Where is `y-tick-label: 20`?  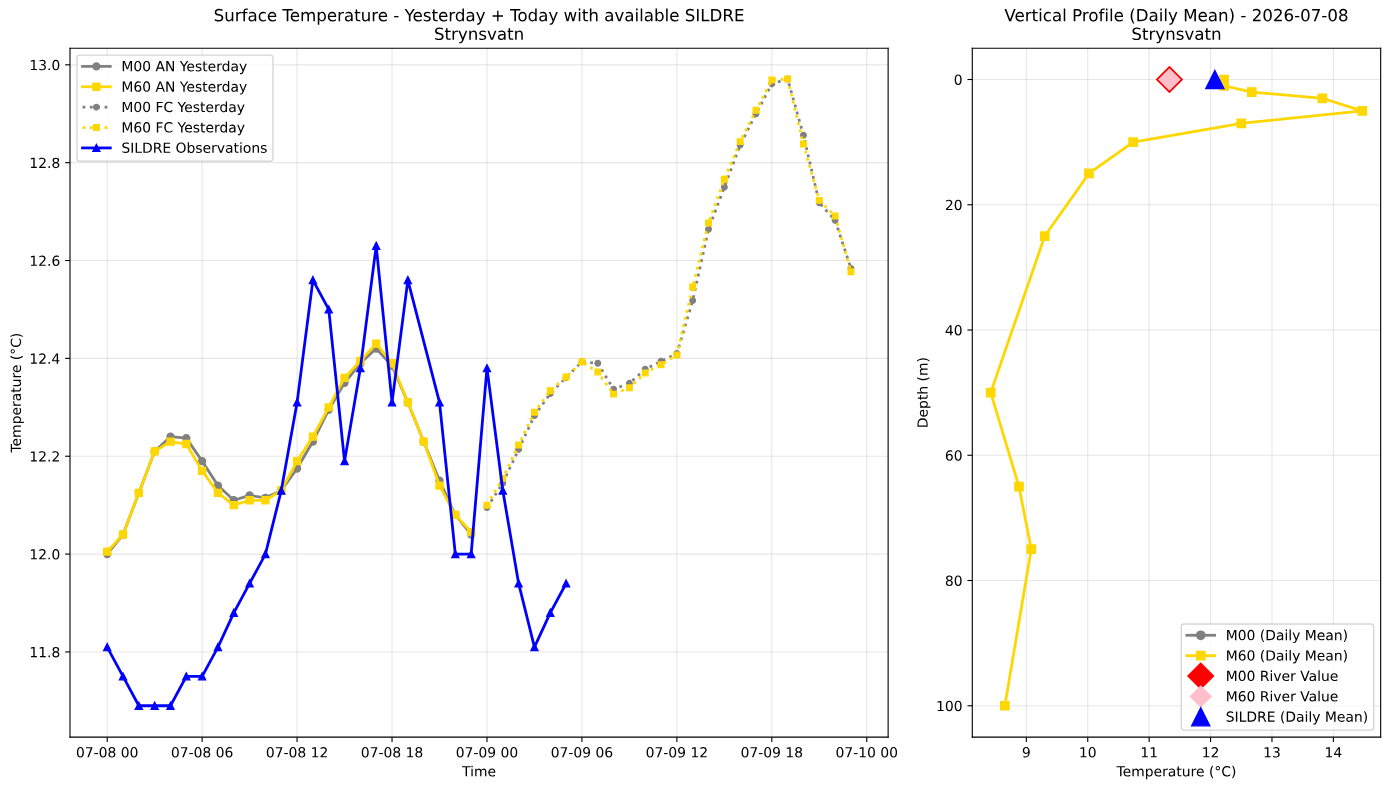 y-tick-label: 20 is located at coordinates (953, 205).